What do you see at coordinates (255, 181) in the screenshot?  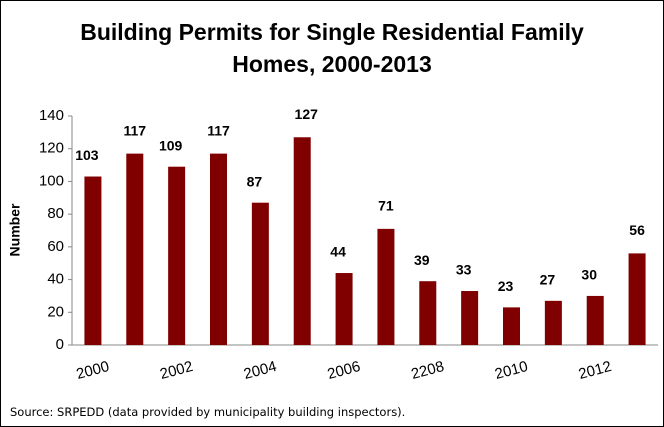 I see `data-label: 87` at bounding box center [255, 181].